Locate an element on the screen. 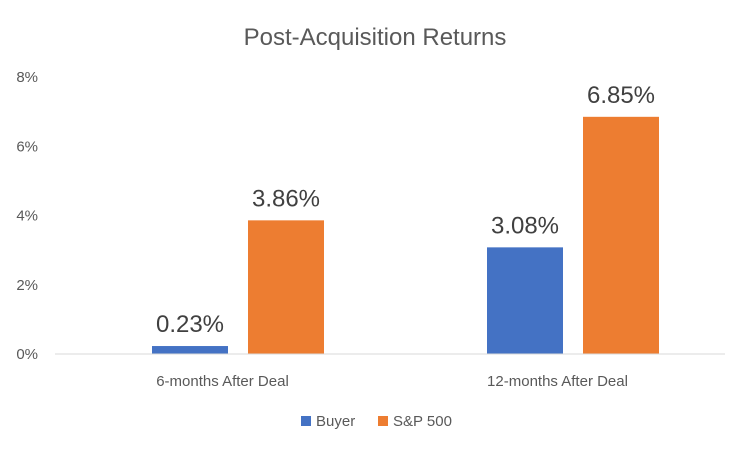 The height and width of the screenshot is (450, 750). x-axis: 6-months After Deal 12-months After Deal is located at coordinates (390, 371).